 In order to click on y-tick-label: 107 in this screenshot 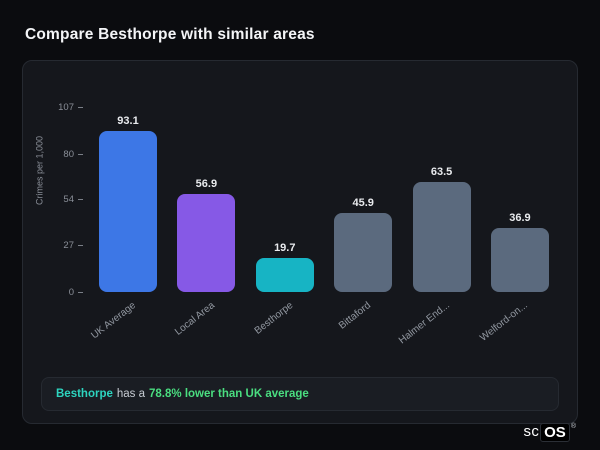, I will do `click(70, 107)`.